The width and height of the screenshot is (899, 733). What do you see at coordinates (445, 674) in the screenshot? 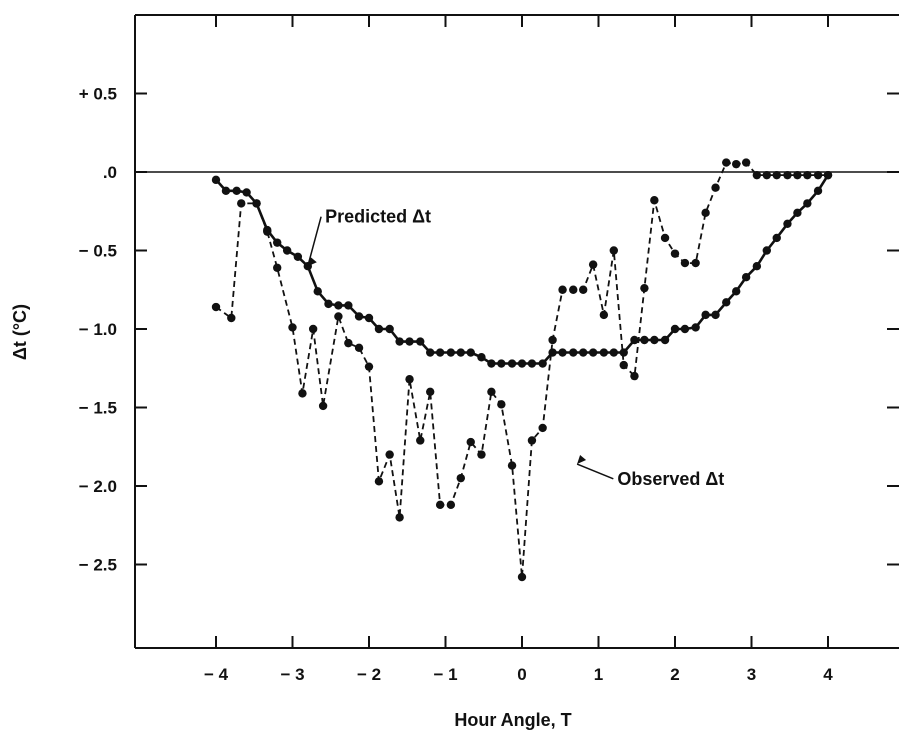
I see `x-tick-label: − 1` at bounding box center [445, 674].